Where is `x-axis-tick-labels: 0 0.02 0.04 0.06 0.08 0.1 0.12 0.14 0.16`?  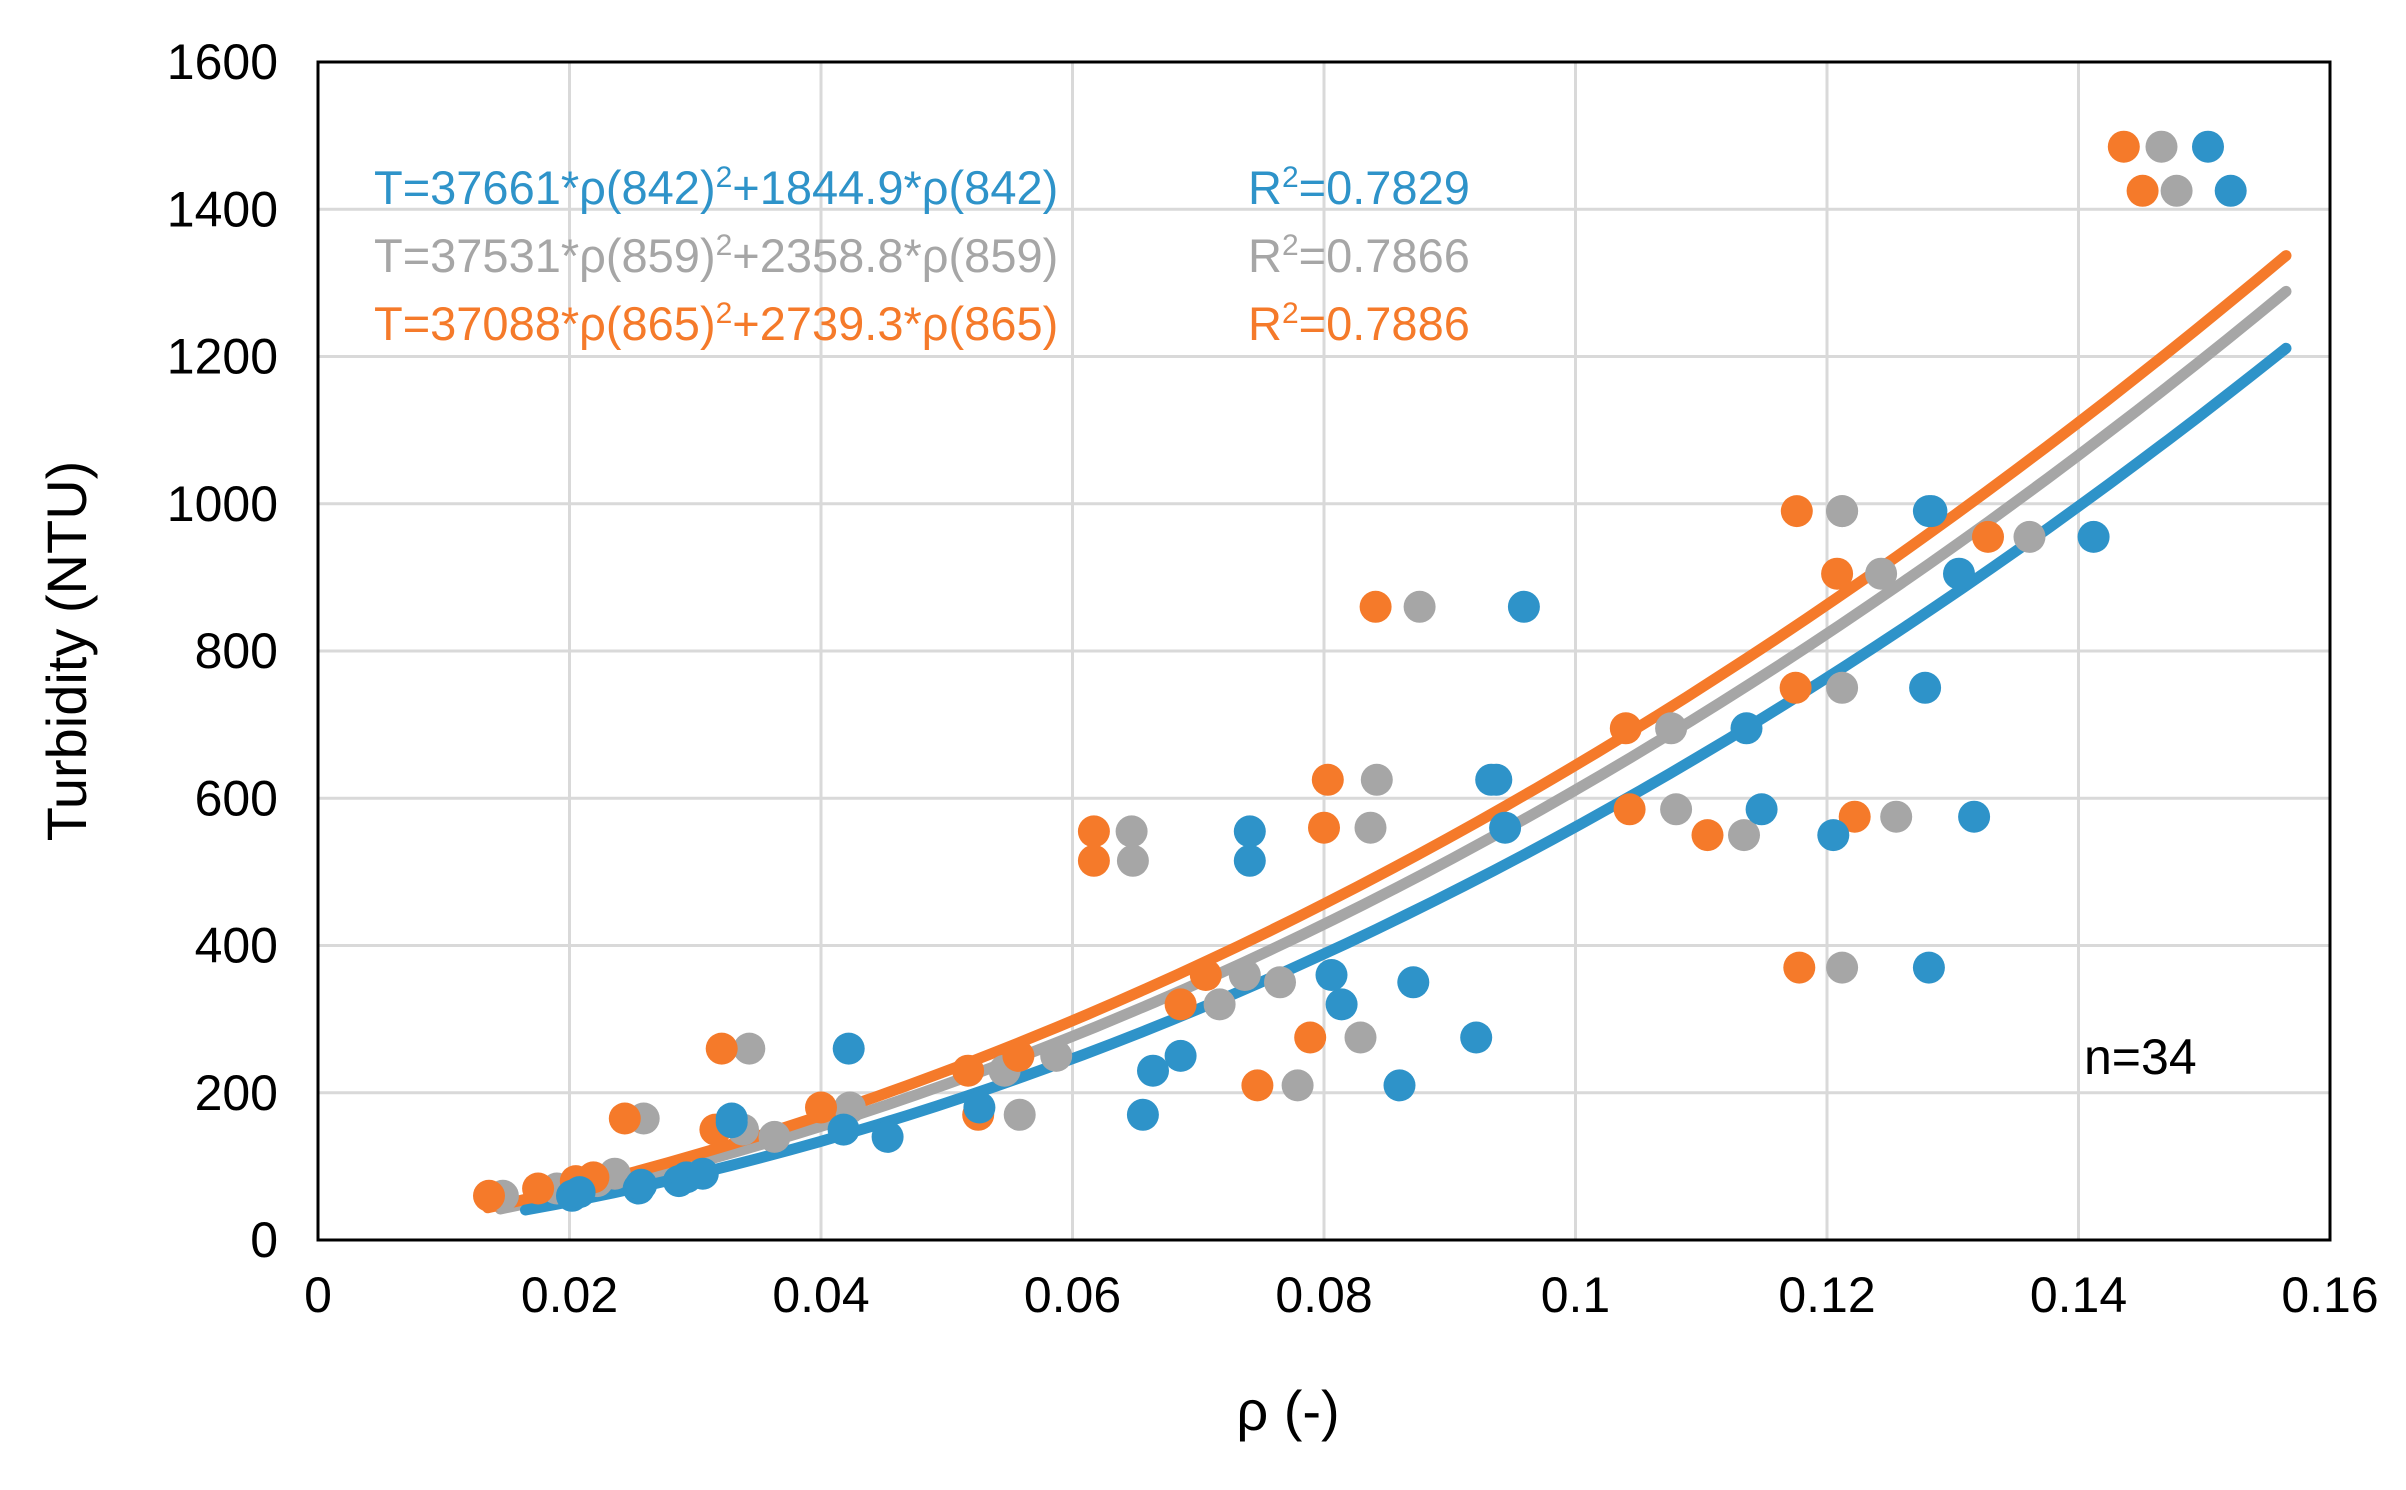 x-axis-tick-labels: 0 0.02 0.04 0.06 0.08 0.1 0.12 0.14 0.16 is located at coordinates (1341, 1295).